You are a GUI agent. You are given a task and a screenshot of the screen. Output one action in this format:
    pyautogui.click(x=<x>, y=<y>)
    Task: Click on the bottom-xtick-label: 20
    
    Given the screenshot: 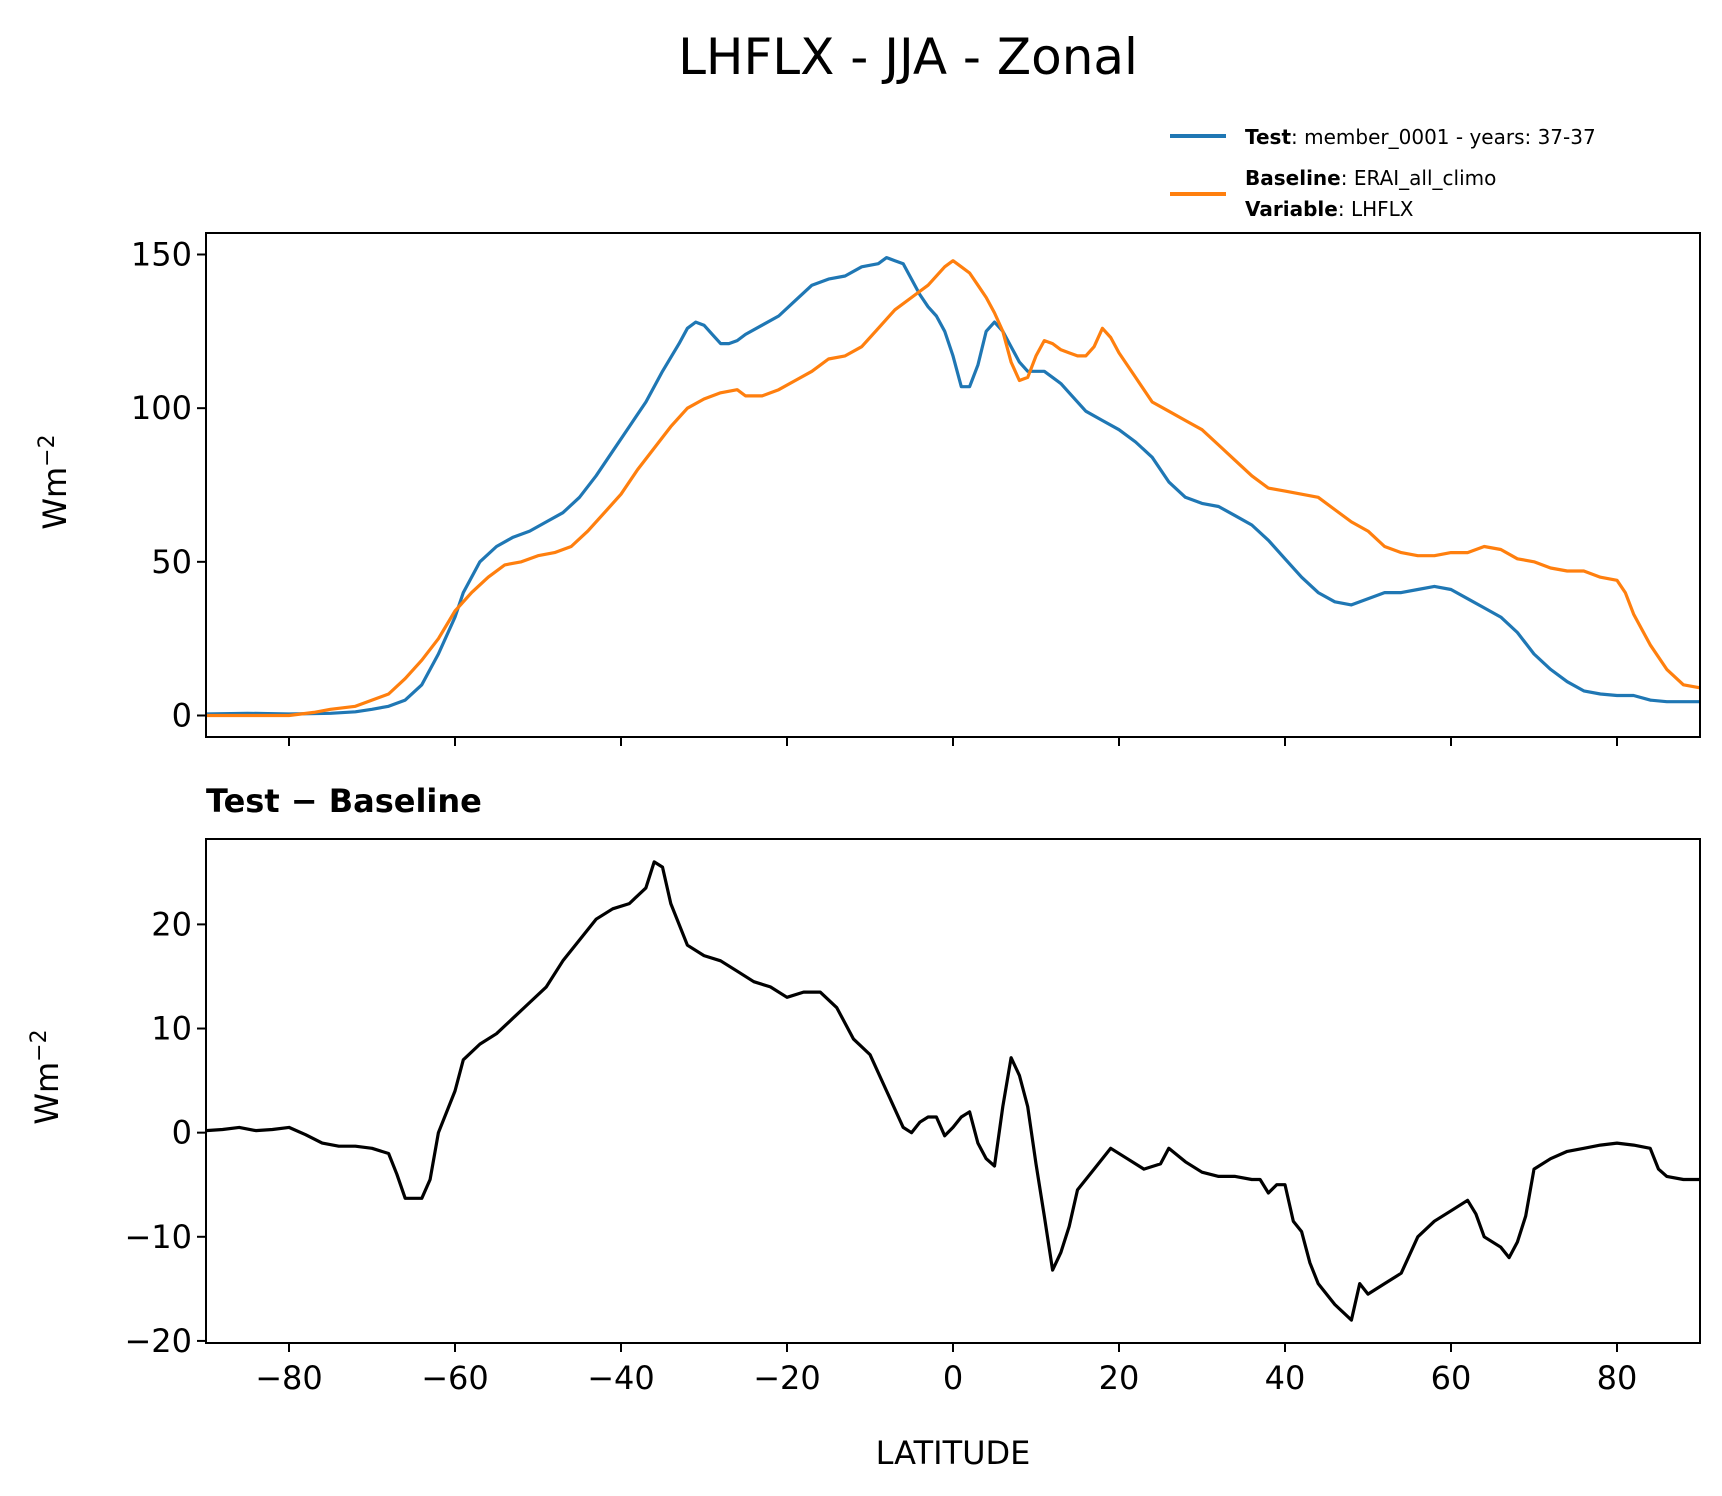 What is the action you would take?
    pyautogui.click(x=1119, y=1378)
    